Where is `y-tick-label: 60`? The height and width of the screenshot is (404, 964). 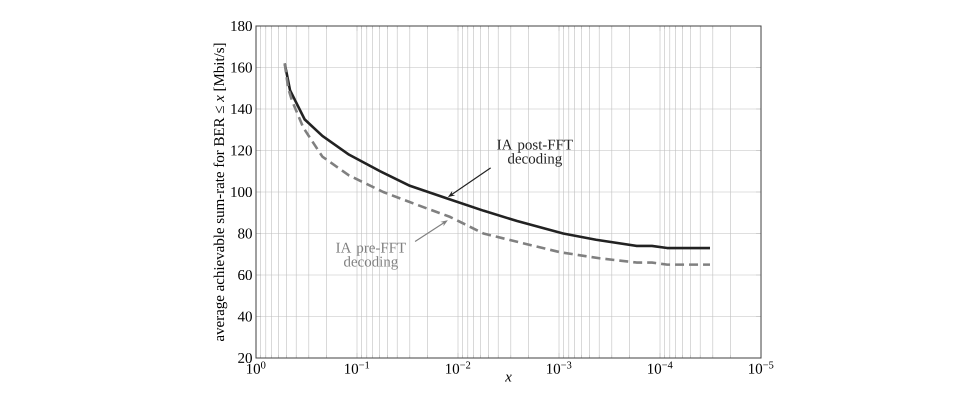
y-tick-label: 60 is located at coordinates (245, 275).